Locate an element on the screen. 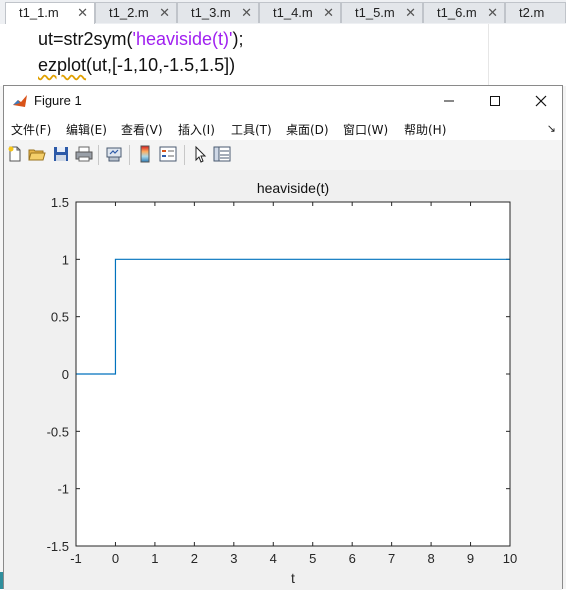 Image resolution: width=566 pixels, height=593 pixels. y-tick-label: -1 is located at coordinates (63, 489).